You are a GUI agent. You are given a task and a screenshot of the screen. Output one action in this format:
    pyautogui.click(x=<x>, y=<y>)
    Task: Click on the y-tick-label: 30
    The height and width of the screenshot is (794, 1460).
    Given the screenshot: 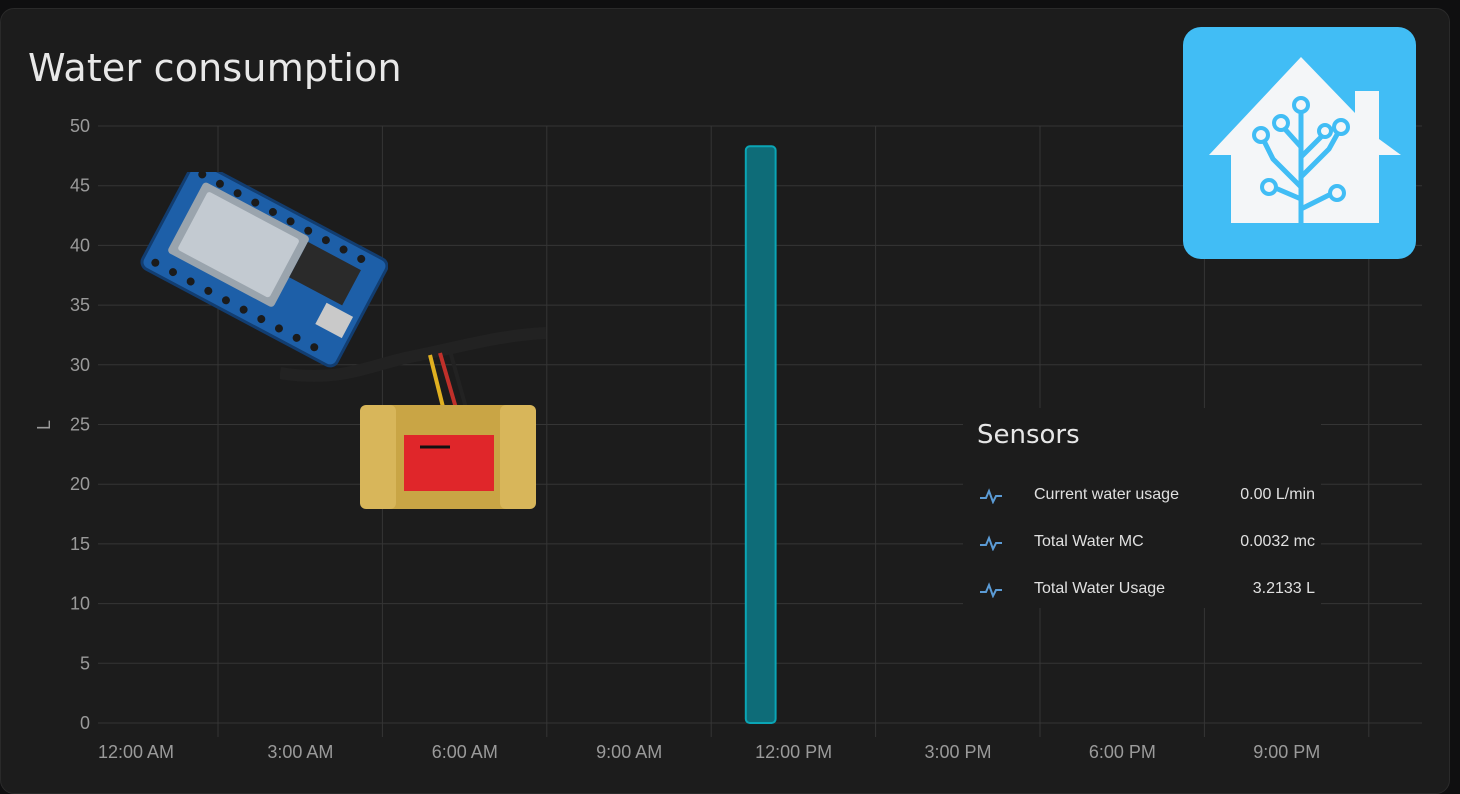 What is the action you would take?
    pyautogui.click(x=80, y=365)
    